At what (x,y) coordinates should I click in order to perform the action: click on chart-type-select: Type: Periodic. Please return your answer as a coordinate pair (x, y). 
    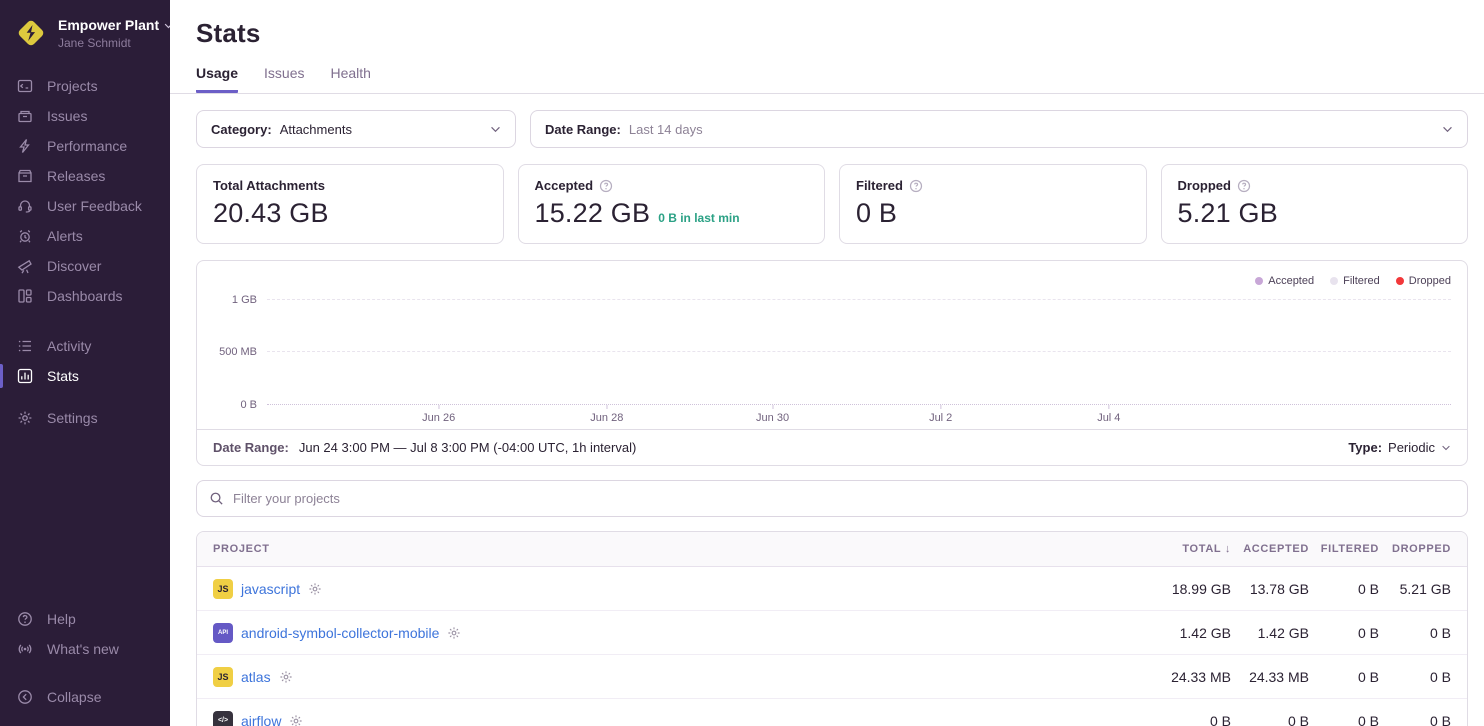
    Looking at the image, I should click on (1399, 447).